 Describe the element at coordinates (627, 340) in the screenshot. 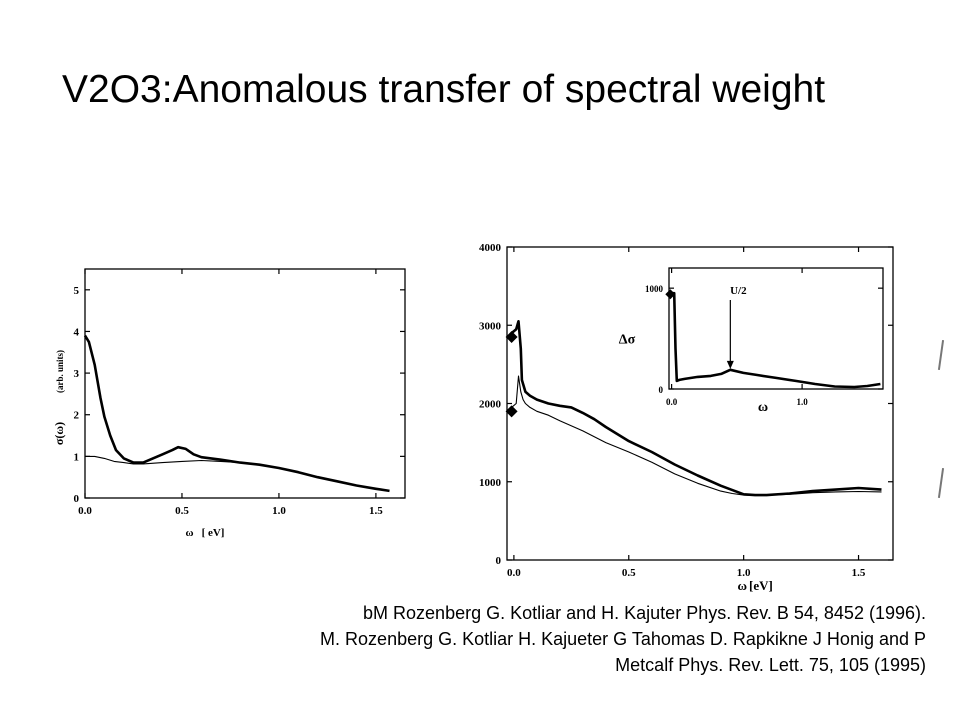

I see `y-axis-label: Δσ` at that location.